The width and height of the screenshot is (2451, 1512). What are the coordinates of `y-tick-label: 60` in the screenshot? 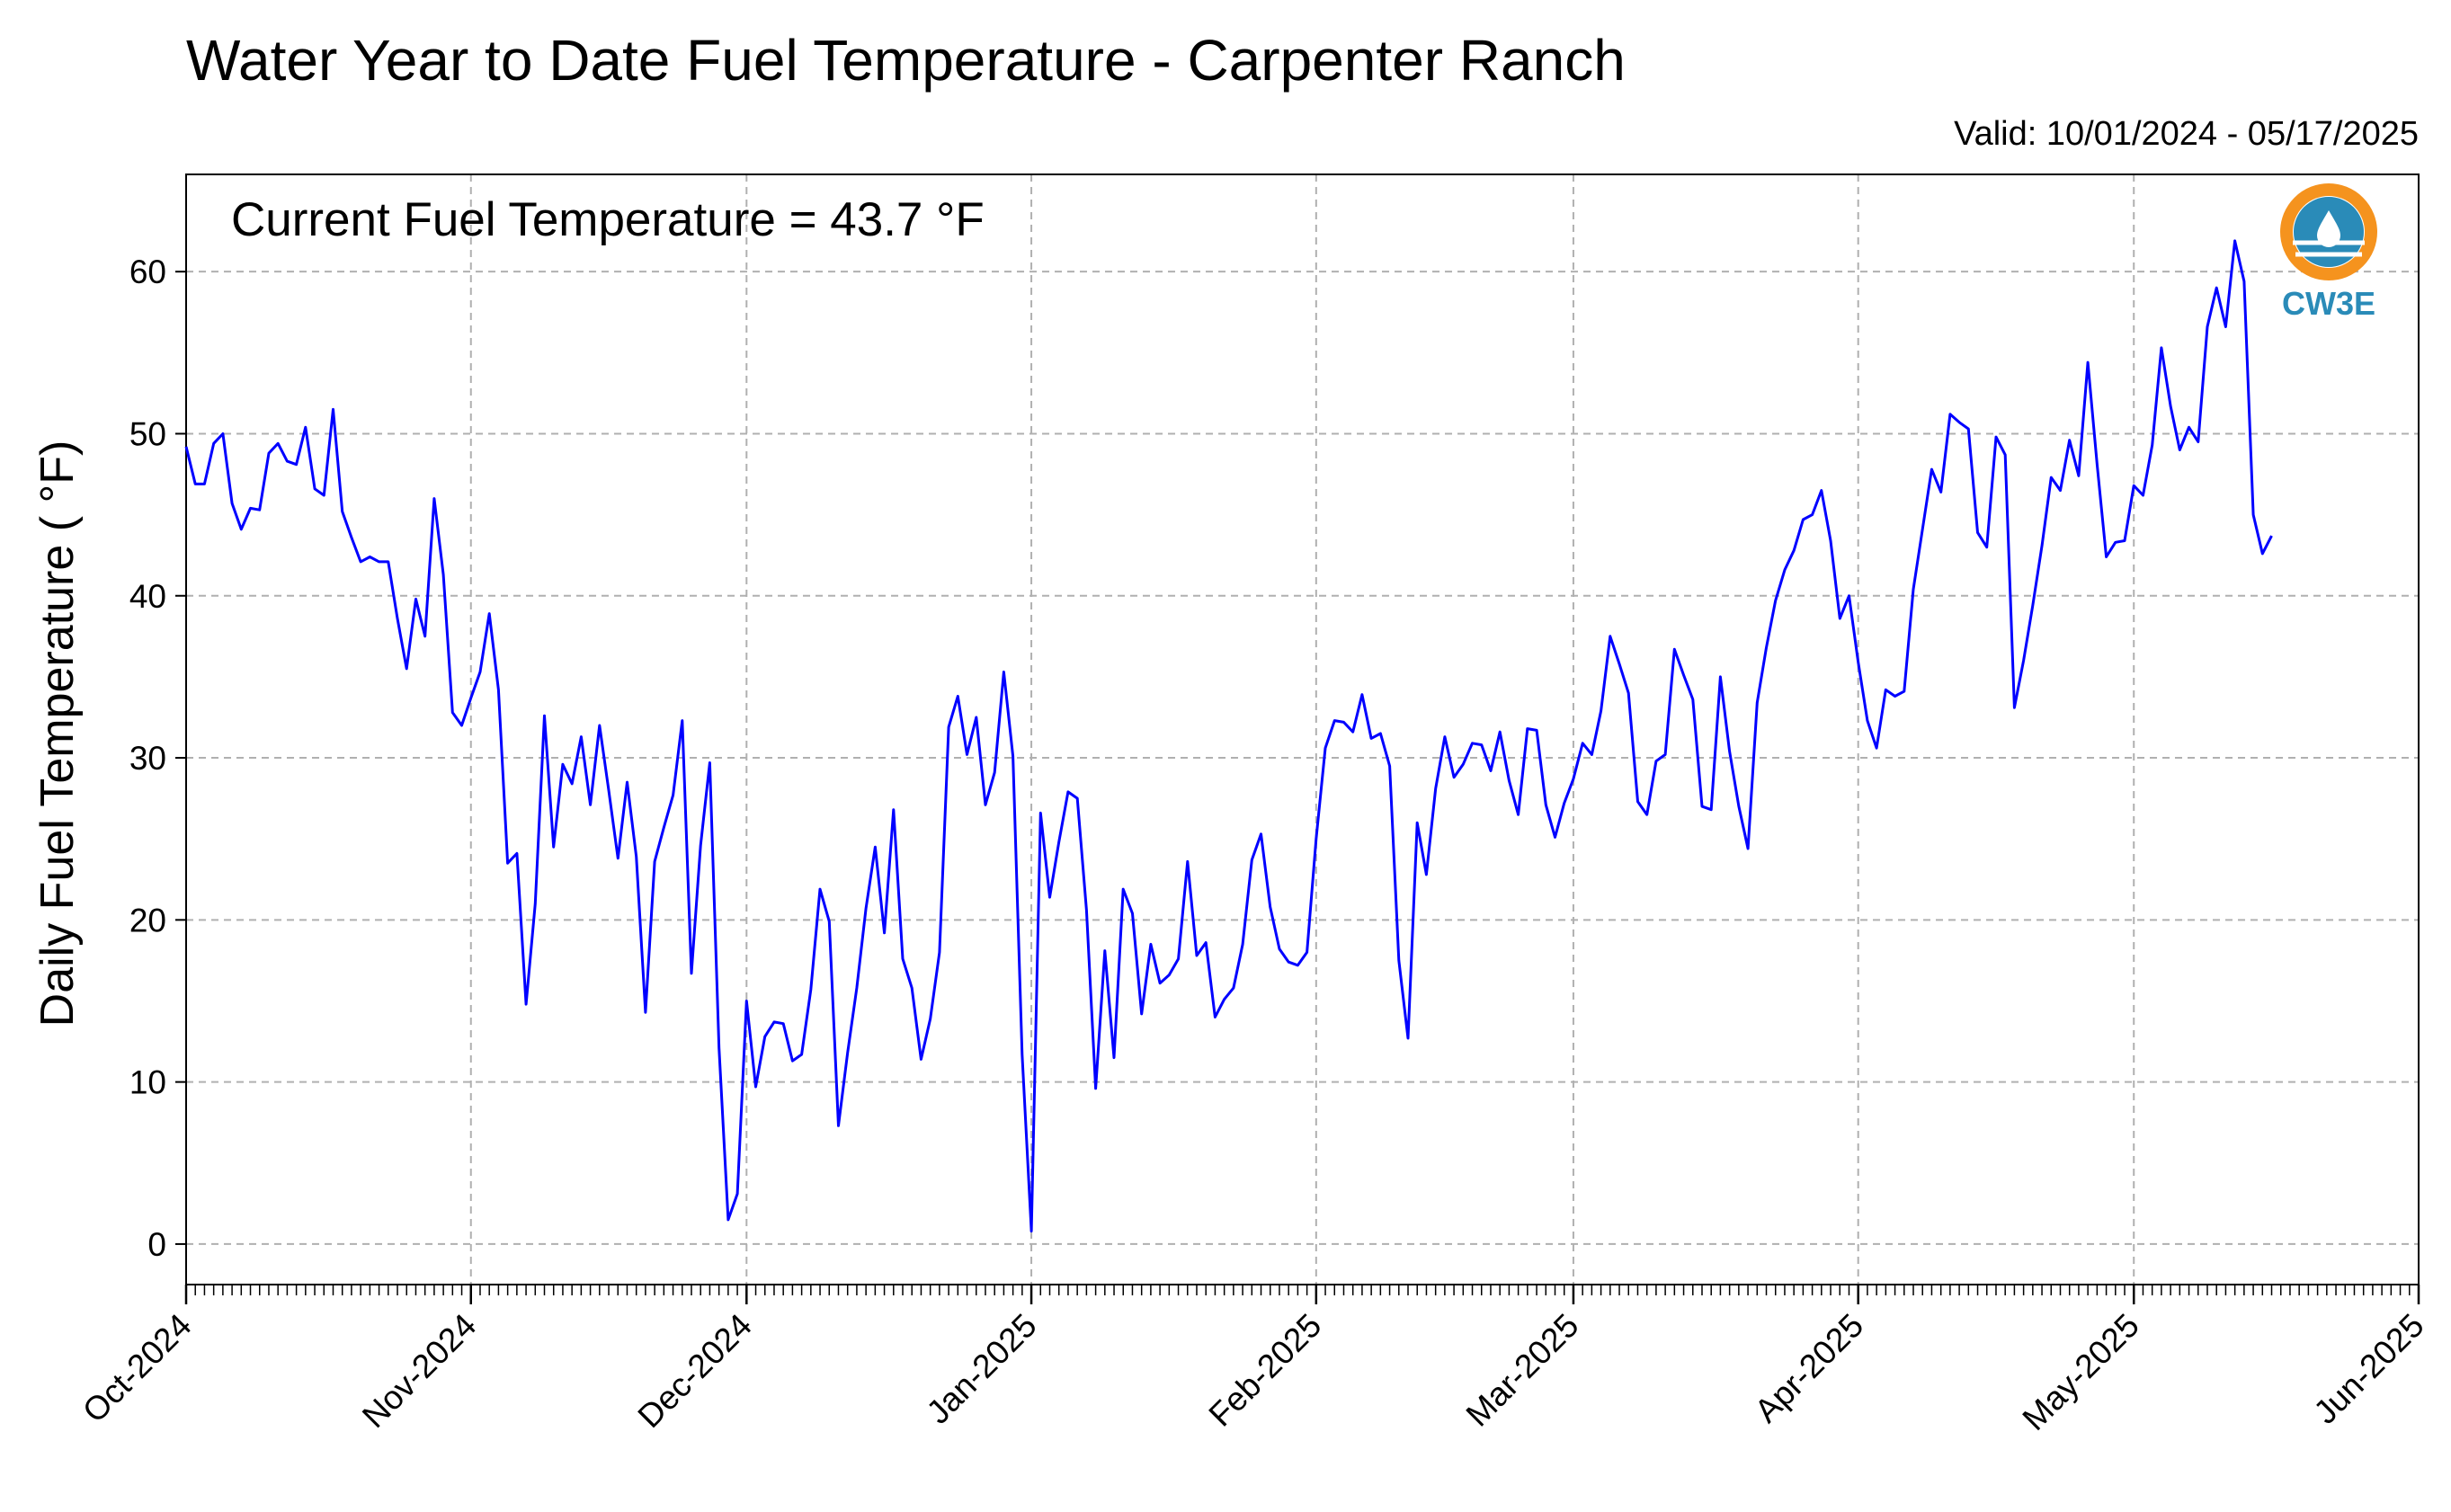 It's located at (147, 271).